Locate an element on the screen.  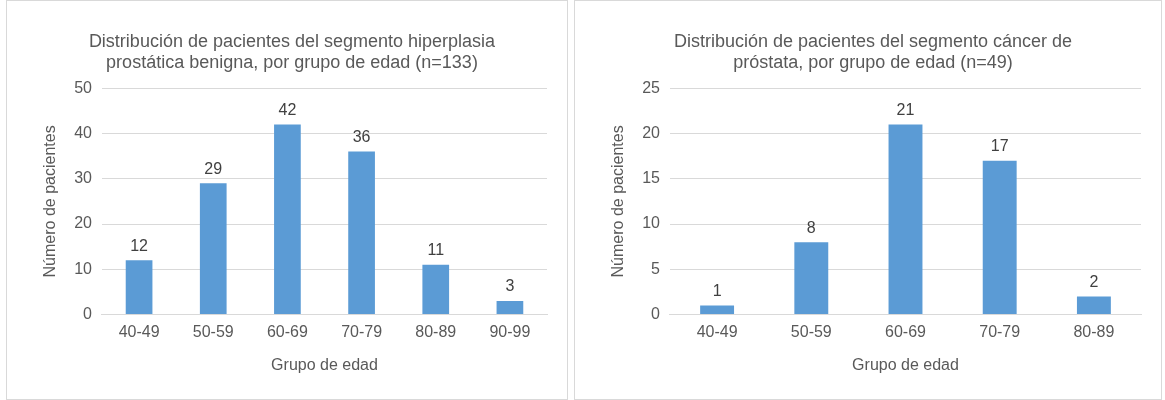
y-tick-label: 40 is located at coordinates (83, 132).